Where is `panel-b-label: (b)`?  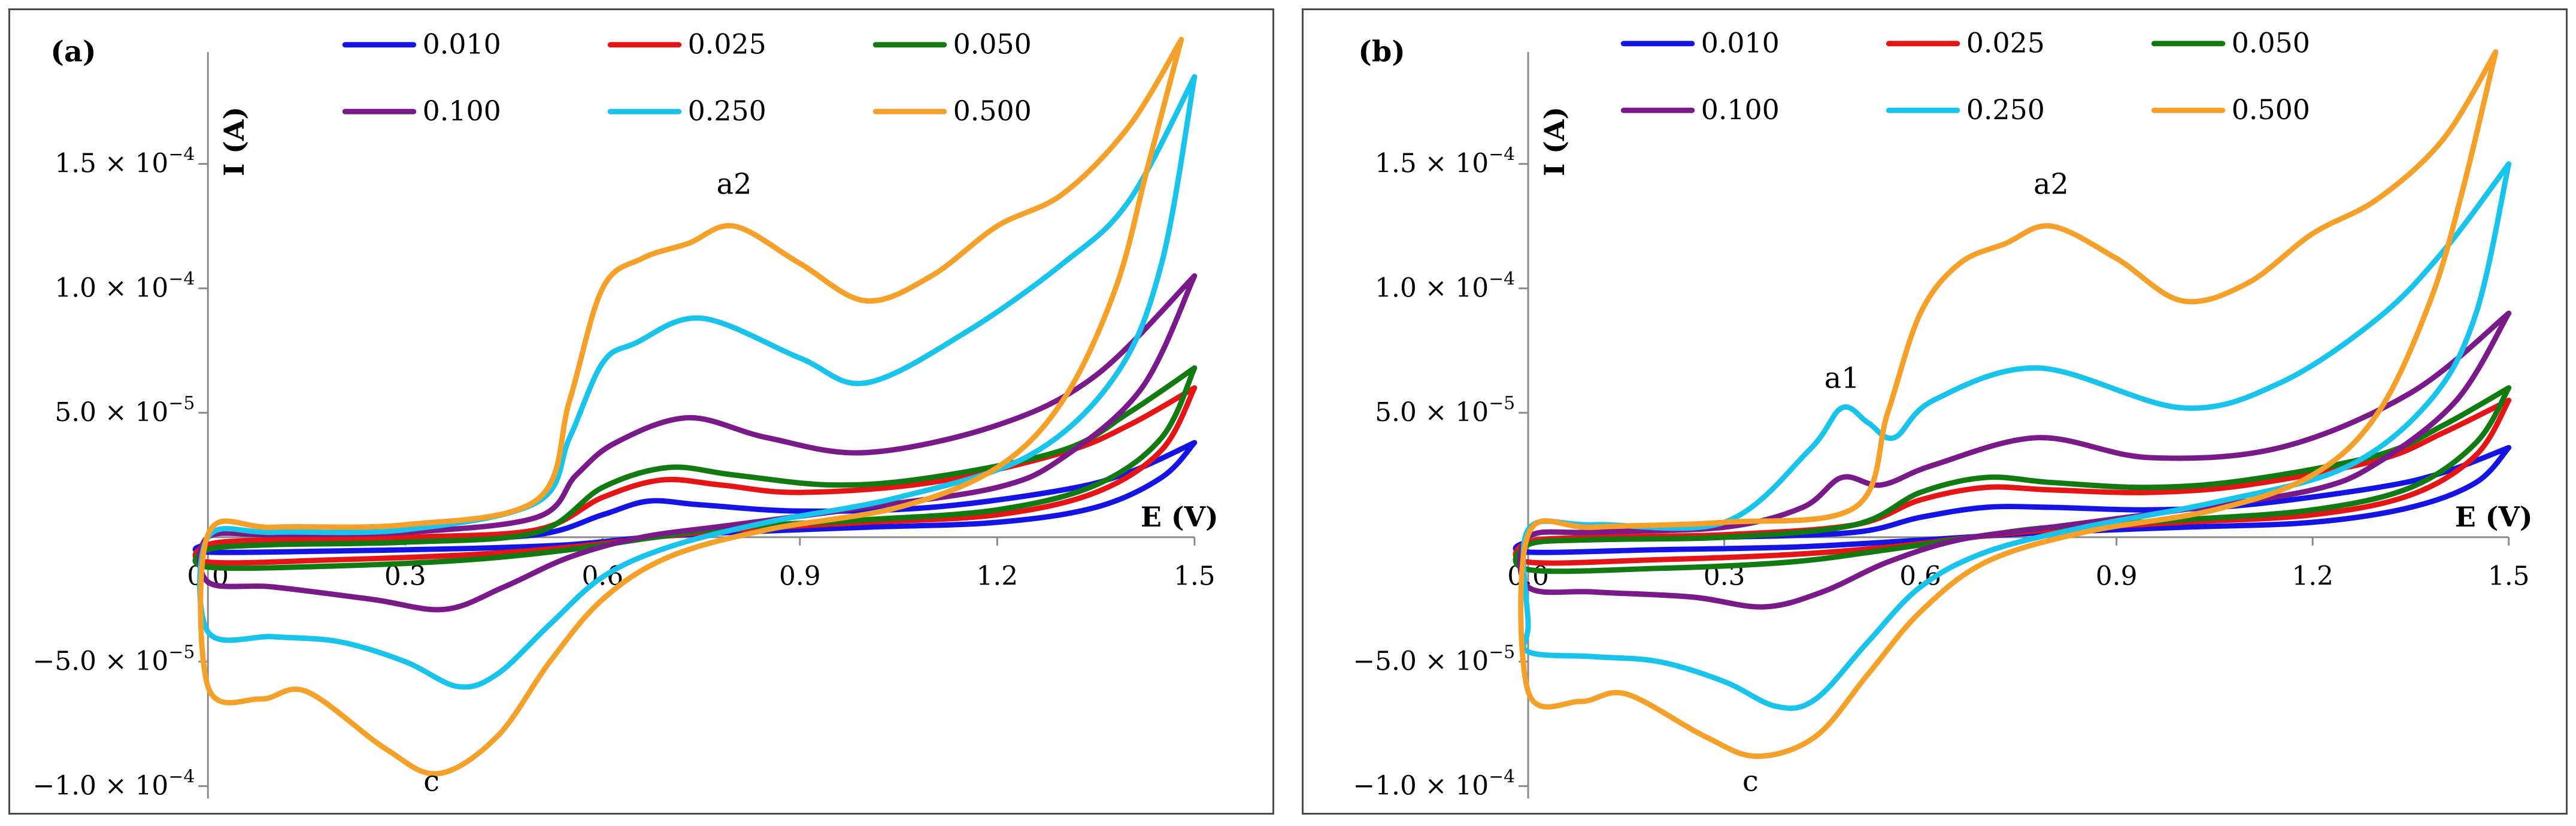 panel-b-label: (b) is located at coordinates (1381, 52).